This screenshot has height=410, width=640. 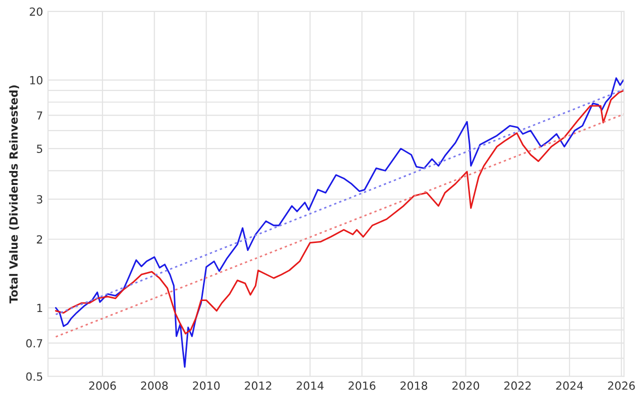 What do you see at coordinates (14, 194) in the screenshot?
I see `y-axis-title: Total Value (Dividends Reinvested)` at bounding box center [14, 194].